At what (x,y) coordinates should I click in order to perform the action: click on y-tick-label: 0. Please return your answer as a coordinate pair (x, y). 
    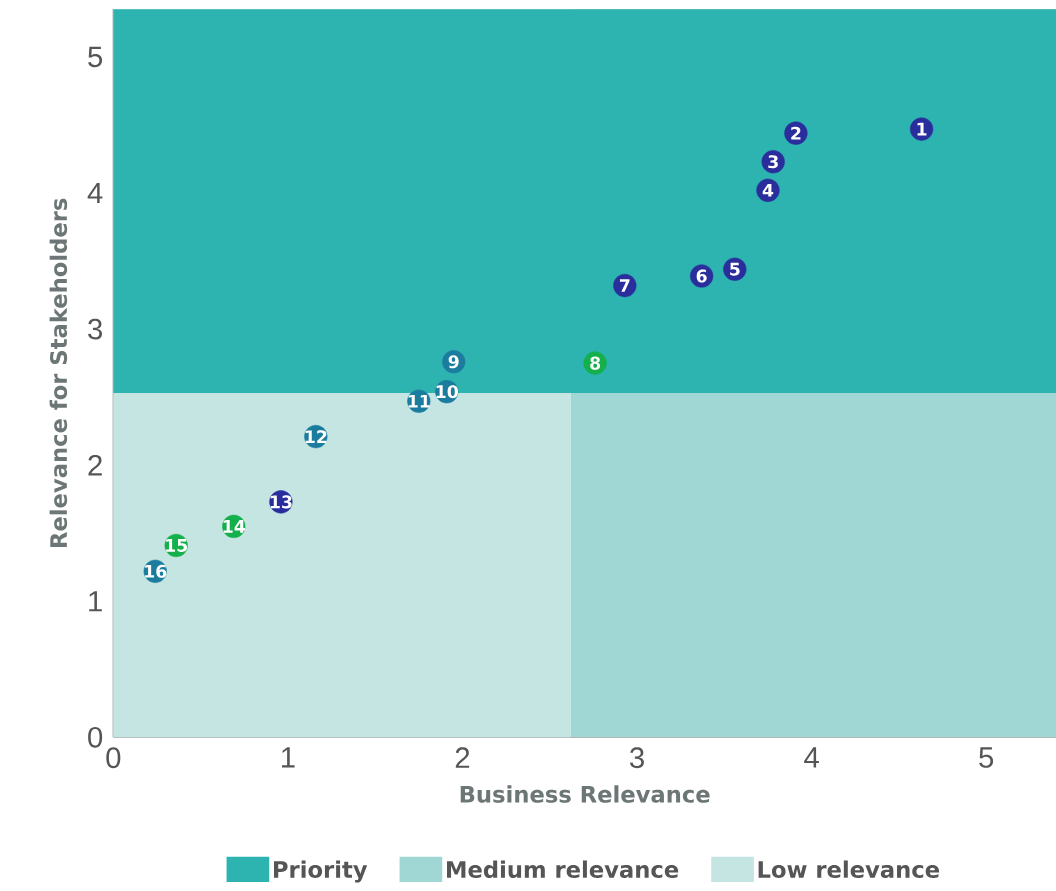
    Looking at the image, I should click on (95, 737).